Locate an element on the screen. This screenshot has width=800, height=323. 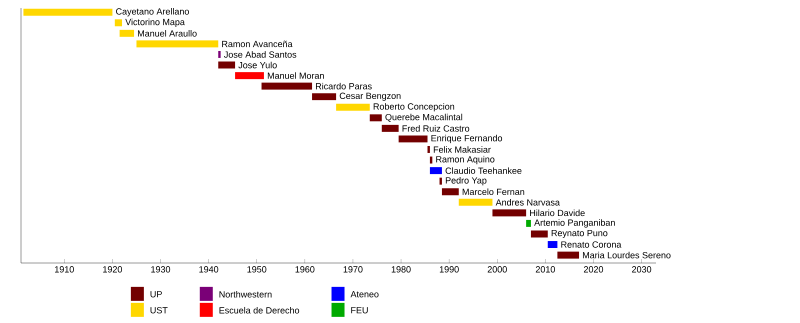
legend-label: Ateneo is located at coordinates (364, 294).